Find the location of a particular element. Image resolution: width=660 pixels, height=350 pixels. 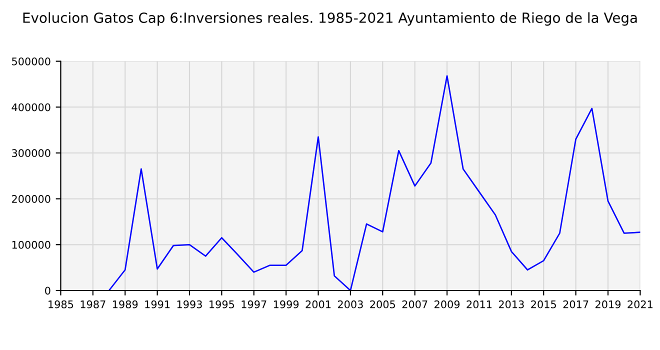

x-tick-label: 1985 is located at coordinates (61, 304).